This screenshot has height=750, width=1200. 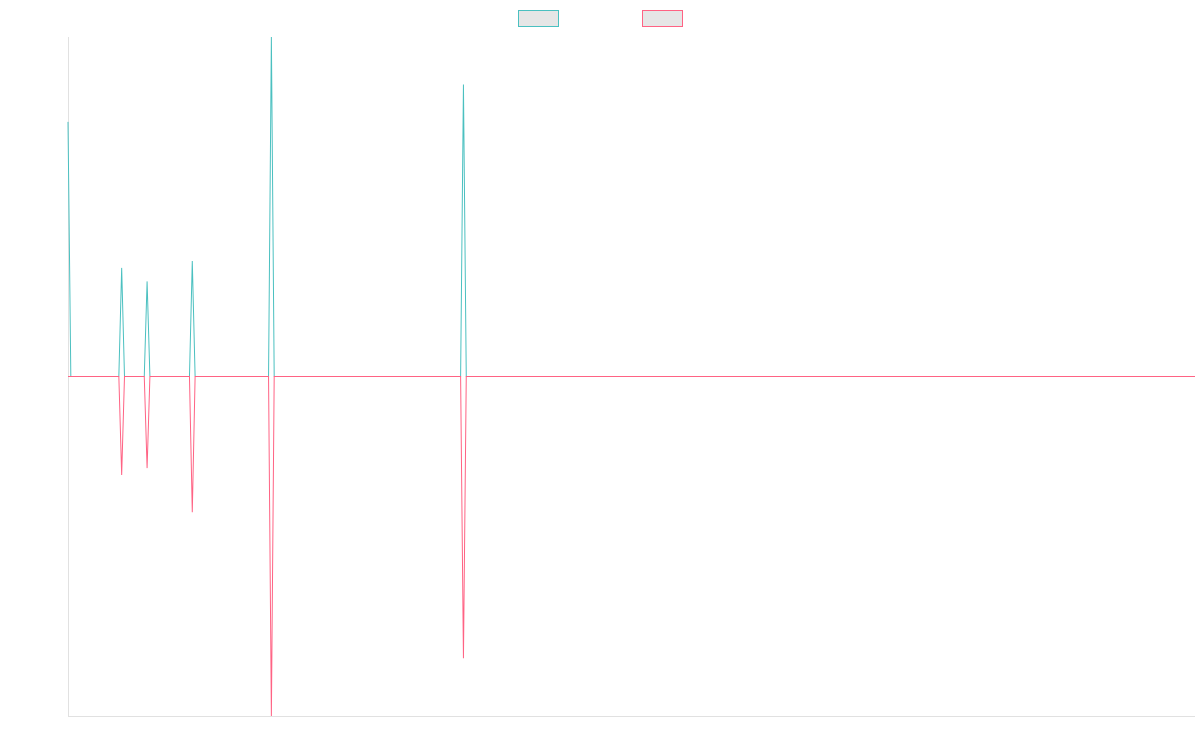 What do you see at coordinates (600, 18) in the screenshot?
I see `chart-legend` at bounding box center [600, 18].